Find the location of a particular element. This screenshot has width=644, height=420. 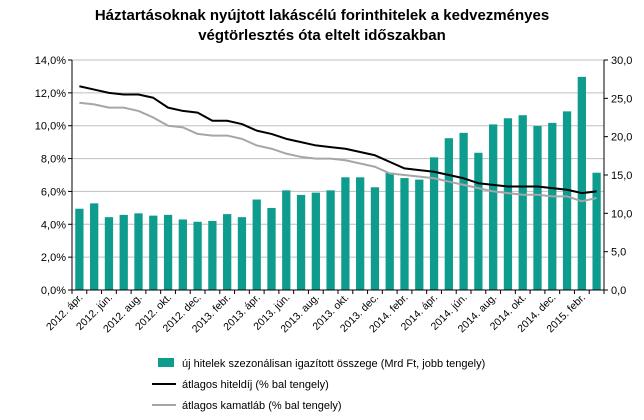

legend-swatch-bar is located at coordinates (166, 362).